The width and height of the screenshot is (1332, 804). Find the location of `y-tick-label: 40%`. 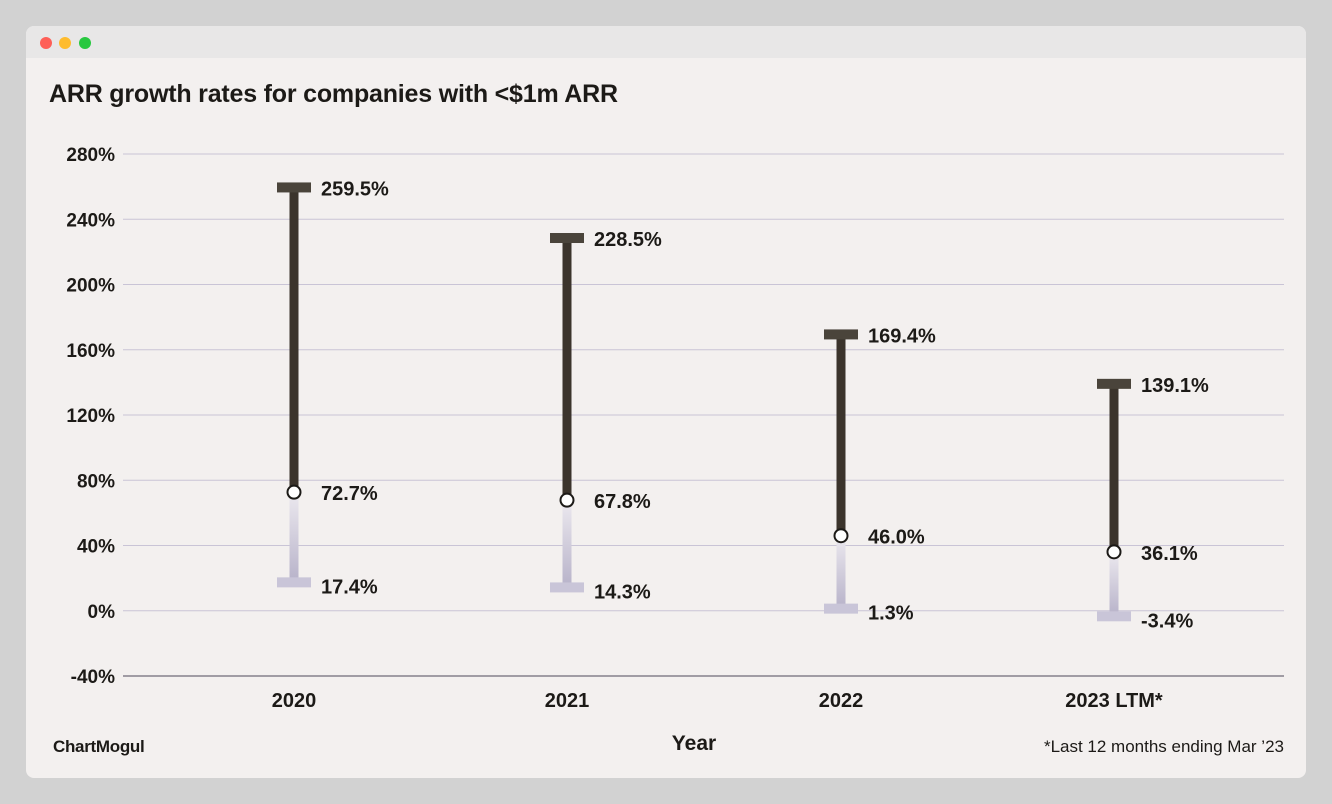

y-tick-label: 40% is located at coordinates (96, 547).